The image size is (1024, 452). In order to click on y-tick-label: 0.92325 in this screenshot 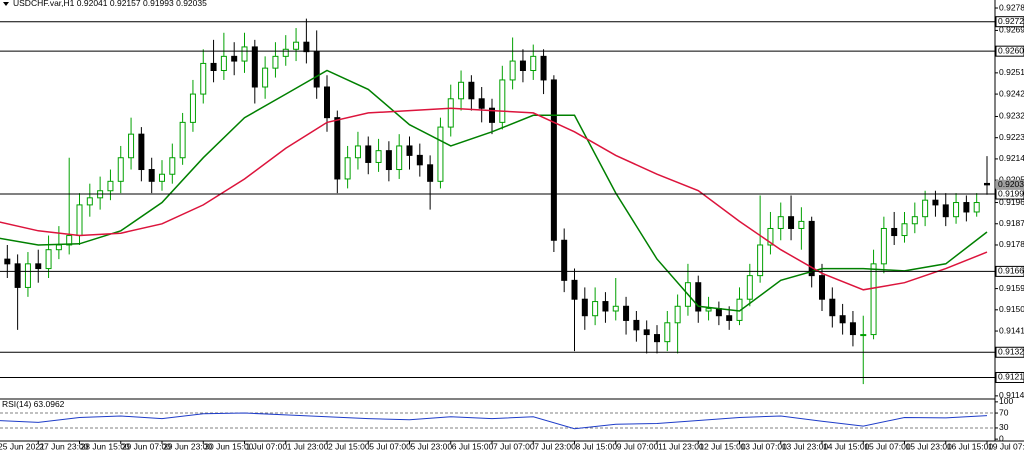, I will do `click(1011, 116)`.